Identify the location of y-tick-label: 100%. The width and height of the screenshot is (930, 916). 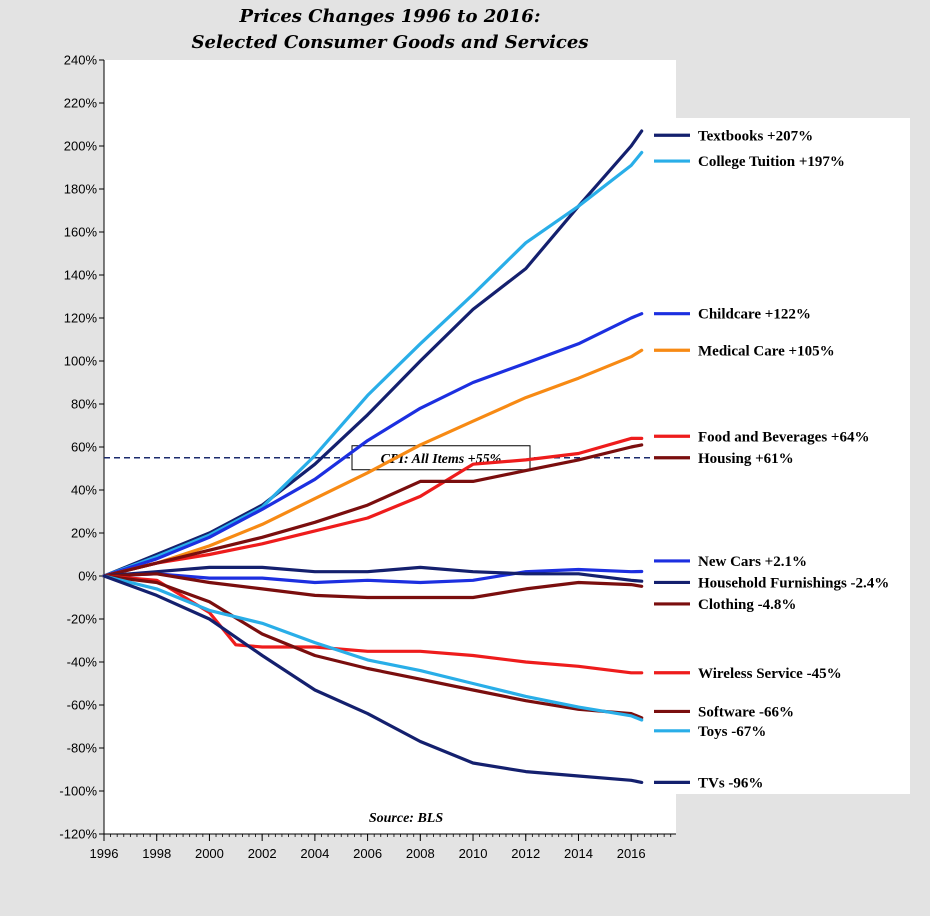
(81, 361).